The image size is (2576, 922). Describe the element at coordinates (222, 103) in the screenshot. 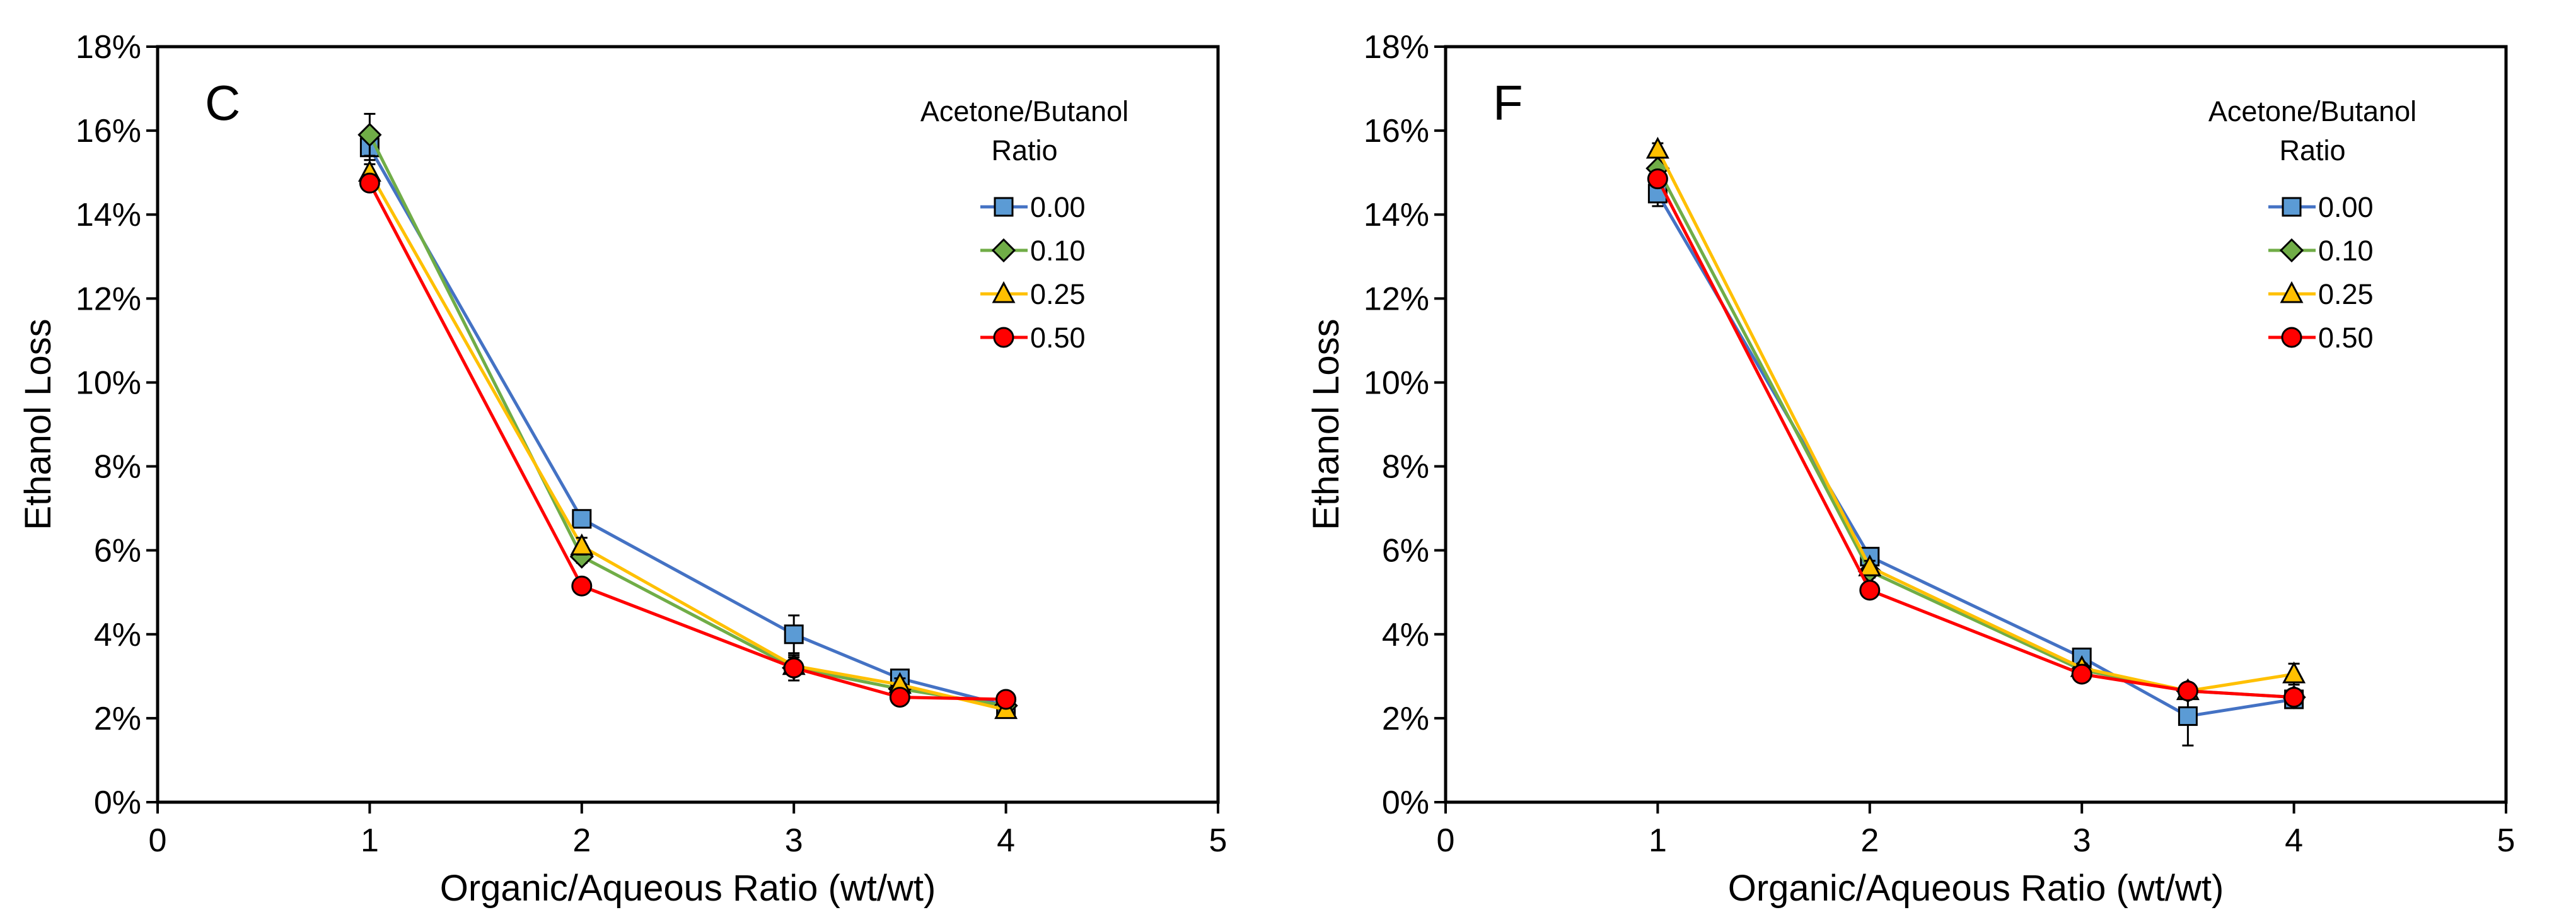

I see `panel-label: C` at that location.